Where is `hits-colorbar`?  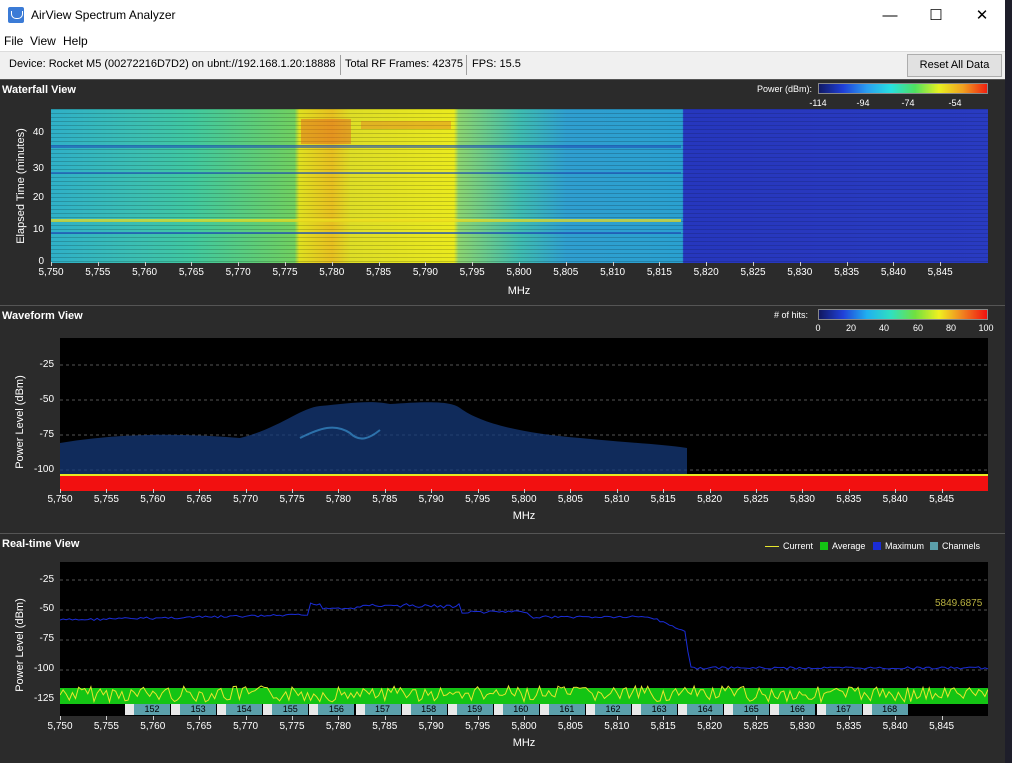
hits-colorbar is located at coordinates (903, 314).